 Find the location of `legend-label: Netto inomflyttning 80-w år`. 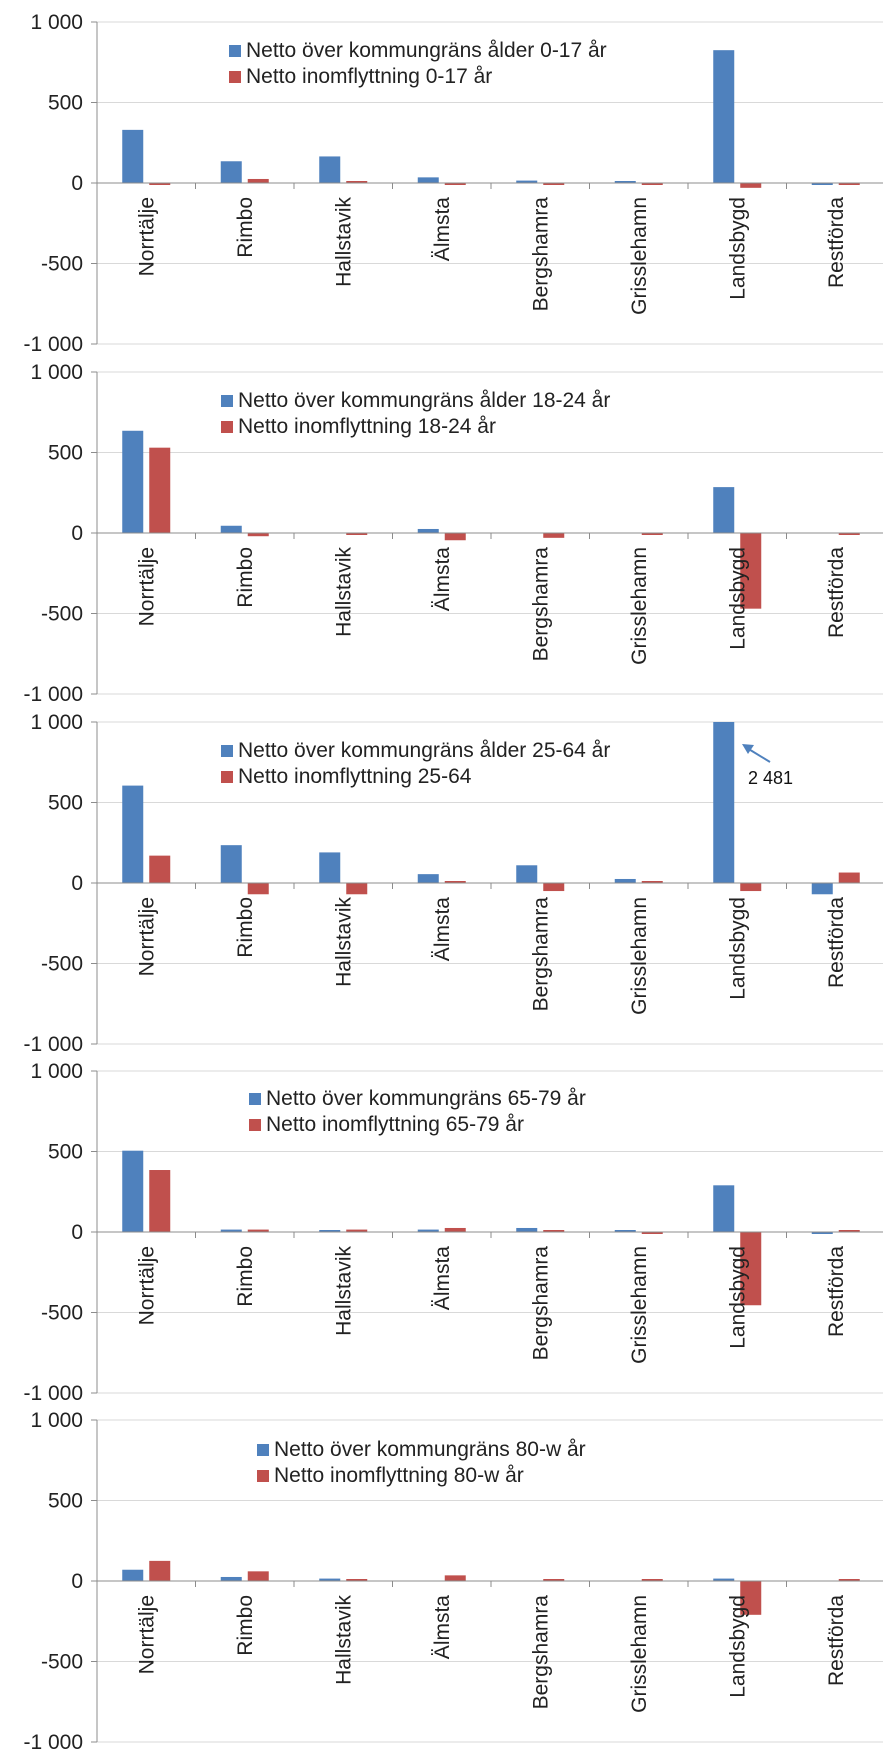

legend-label: Netto inomflyttning 80-w år is located at coordinates (399, 1475).